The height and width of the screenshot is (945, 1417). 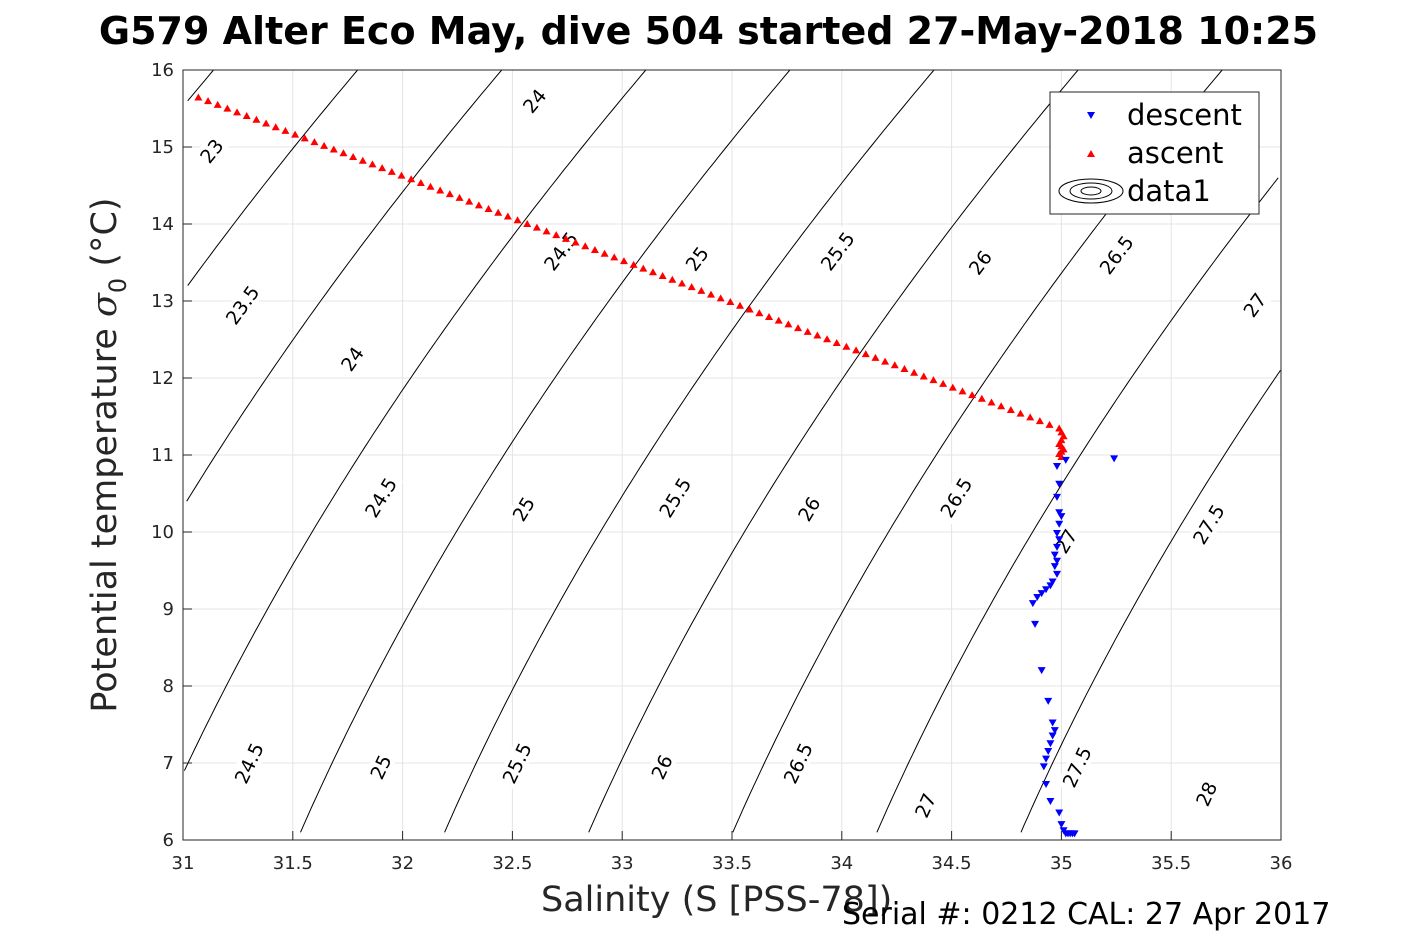 What do you see at coordinates (1116, 255) in the screenshot?
I see `contour-label: 26.5` at bounding box center [1116, 255].